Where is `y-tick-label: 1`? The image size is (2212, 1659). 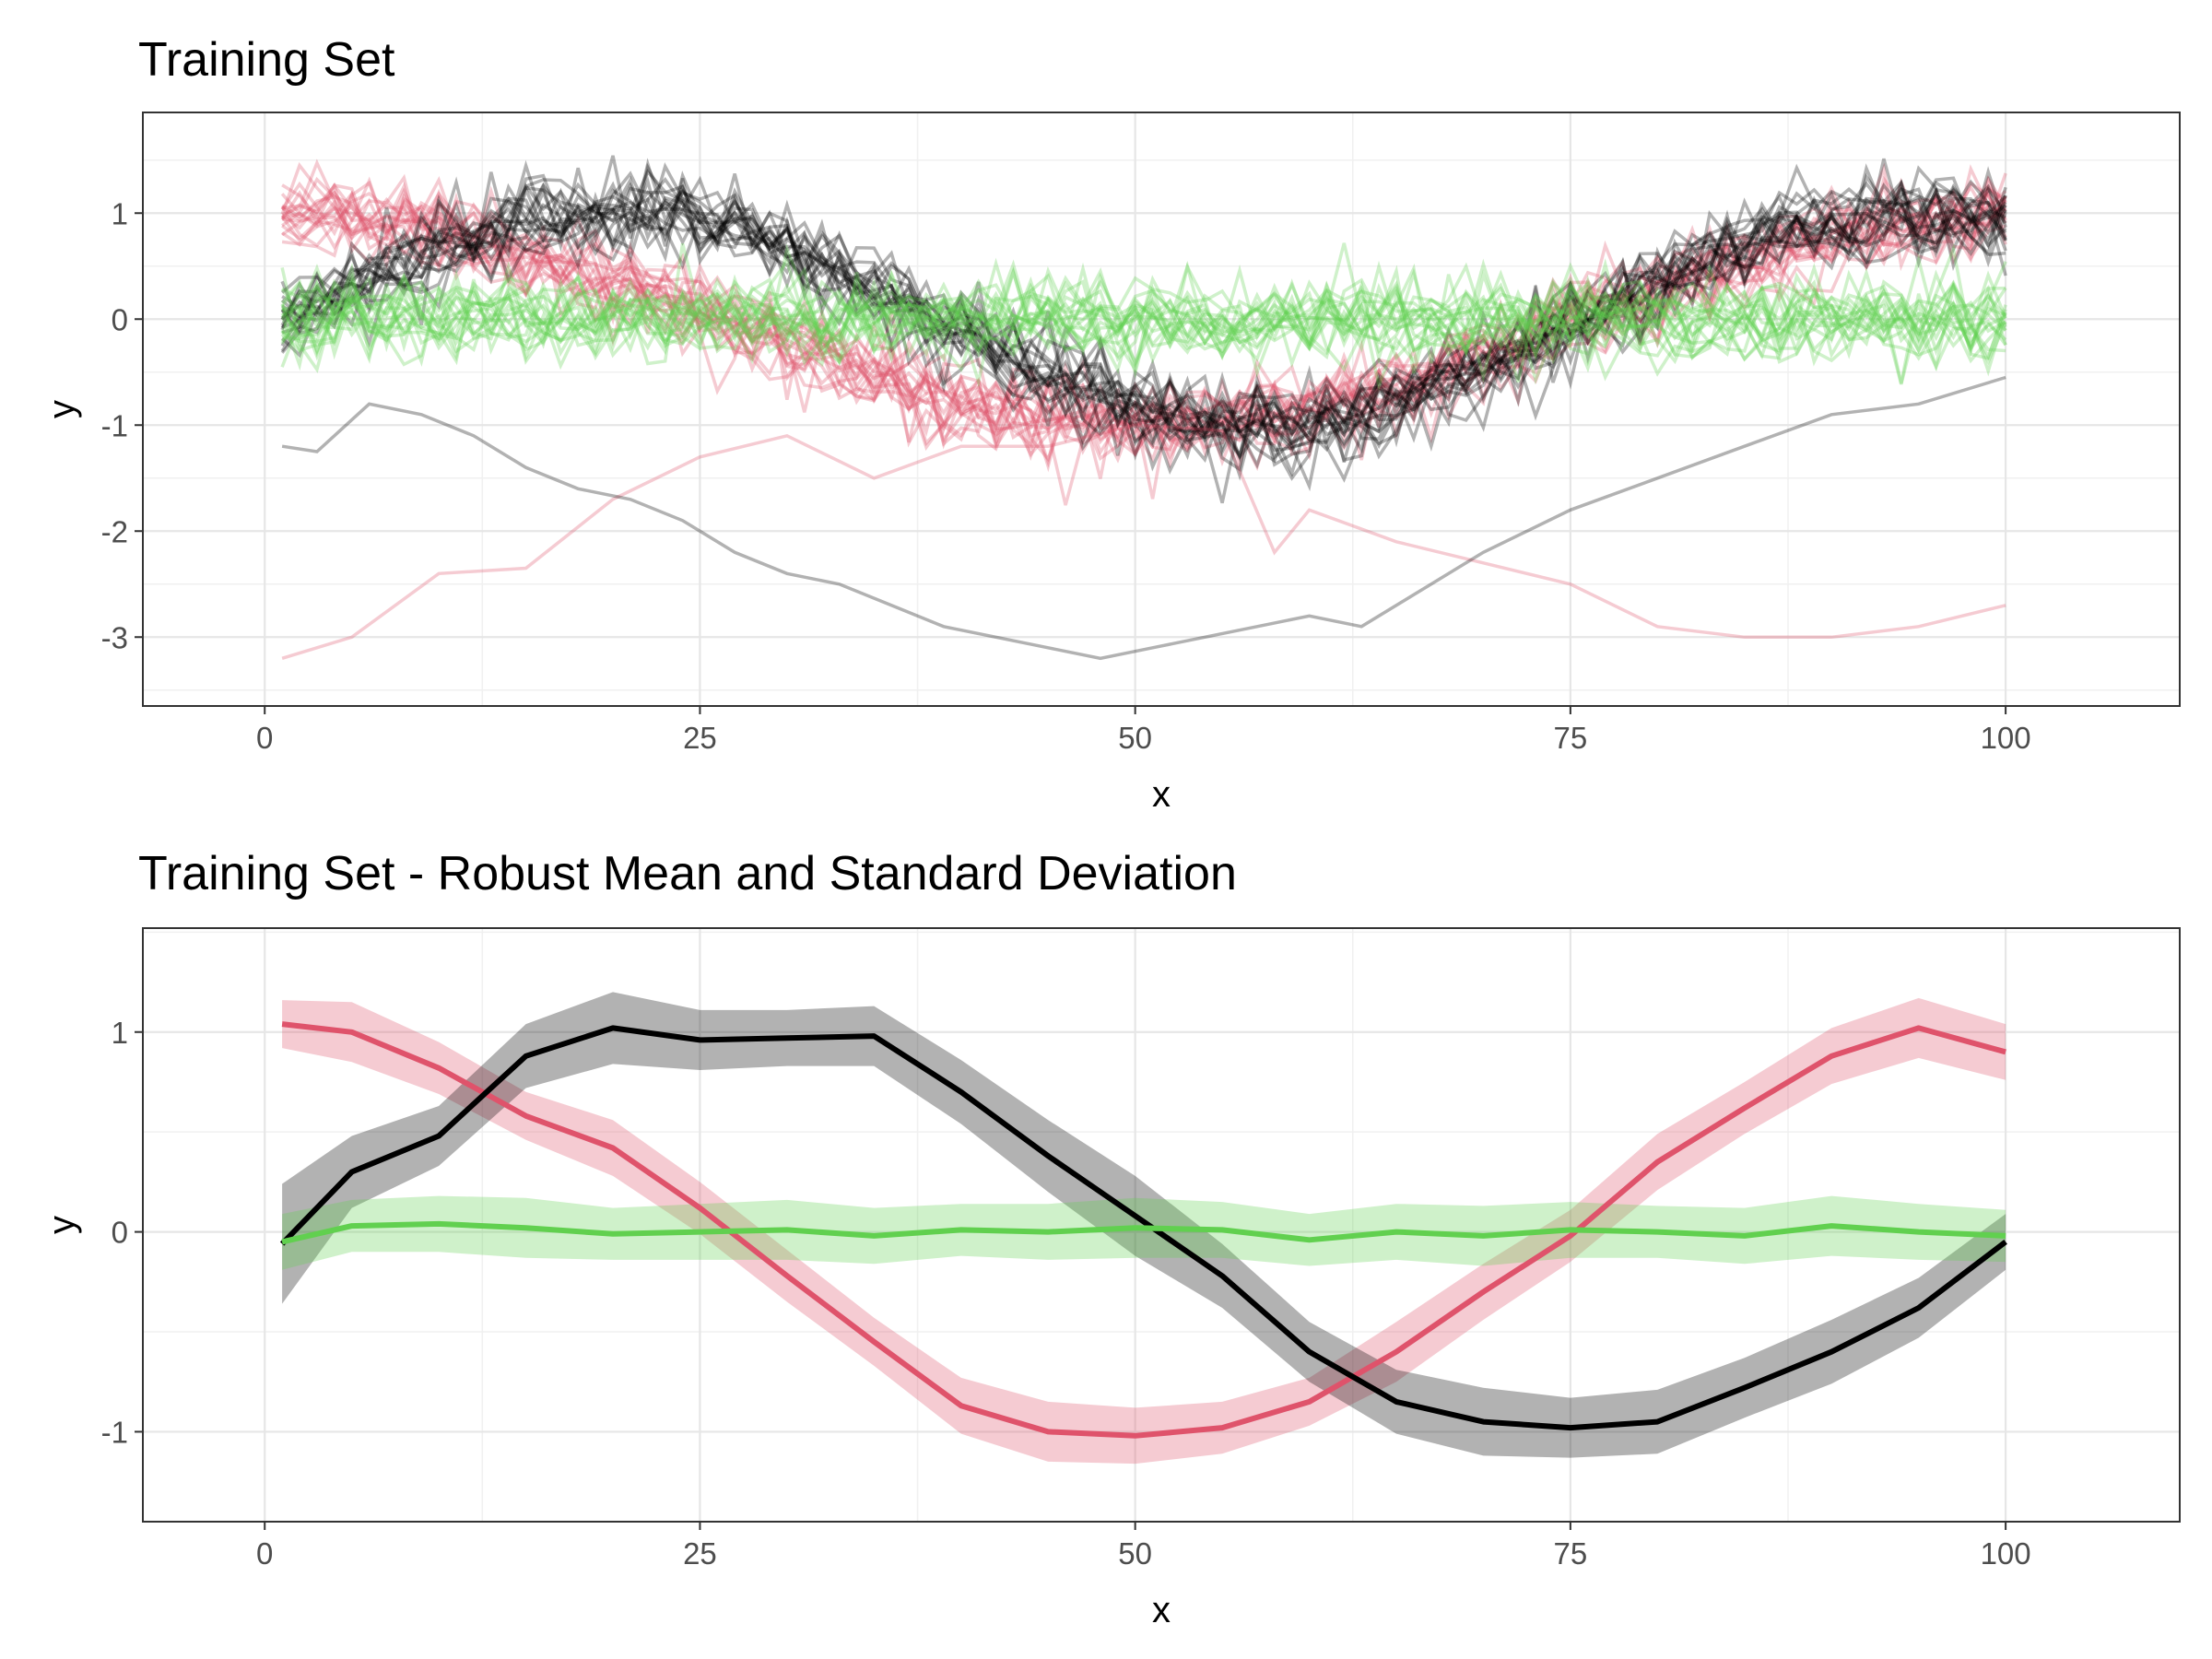
y-tick-label: 1 is located at coordinates (120, 1033).